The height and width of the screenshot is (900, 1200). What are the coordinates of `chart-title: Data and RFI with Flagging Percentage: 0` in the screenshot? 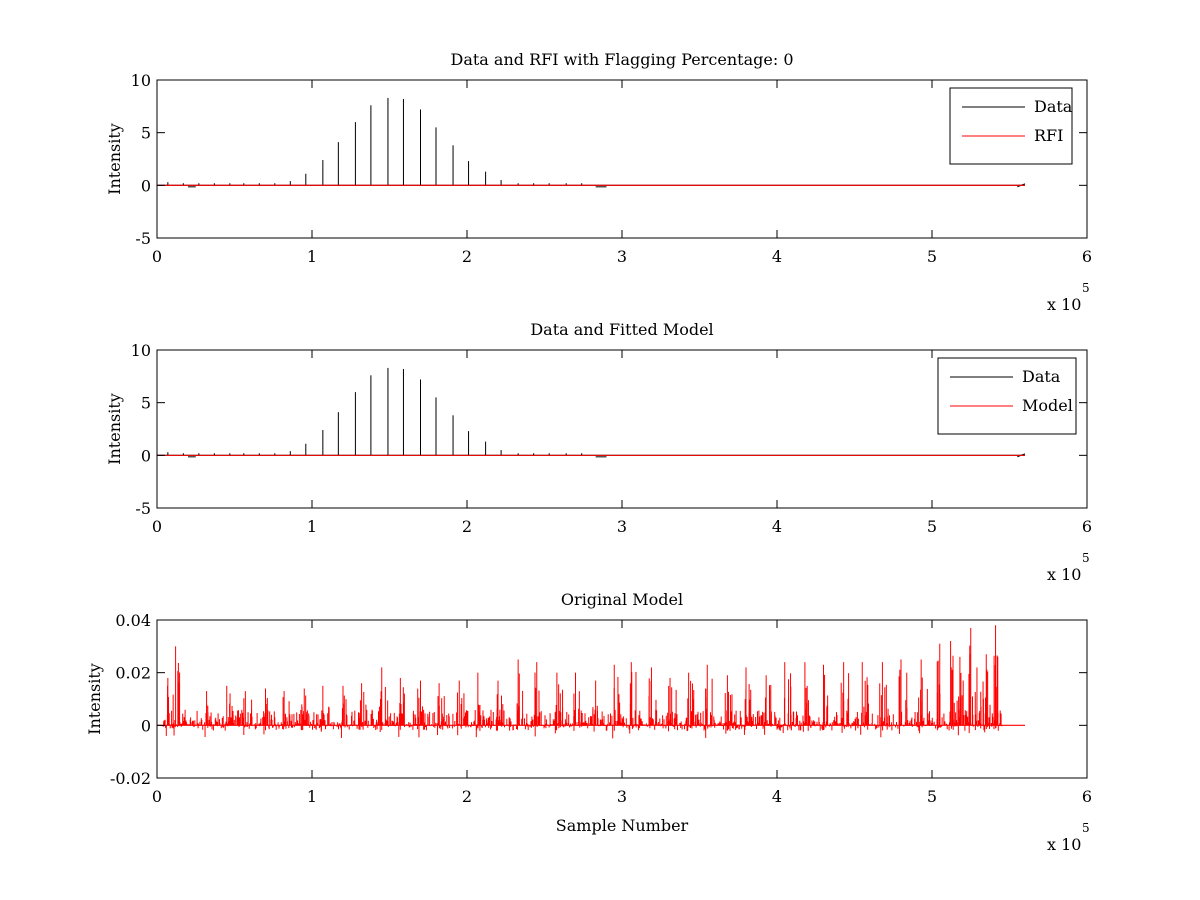 It's located at (621, 59).